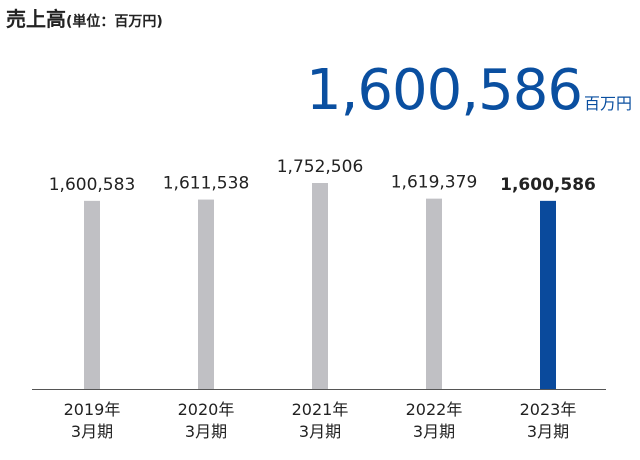  Describe the element at coordinates (320, 409) in the screenshot. I see `x-tick-label-2-line-0: 2021年` at that location.